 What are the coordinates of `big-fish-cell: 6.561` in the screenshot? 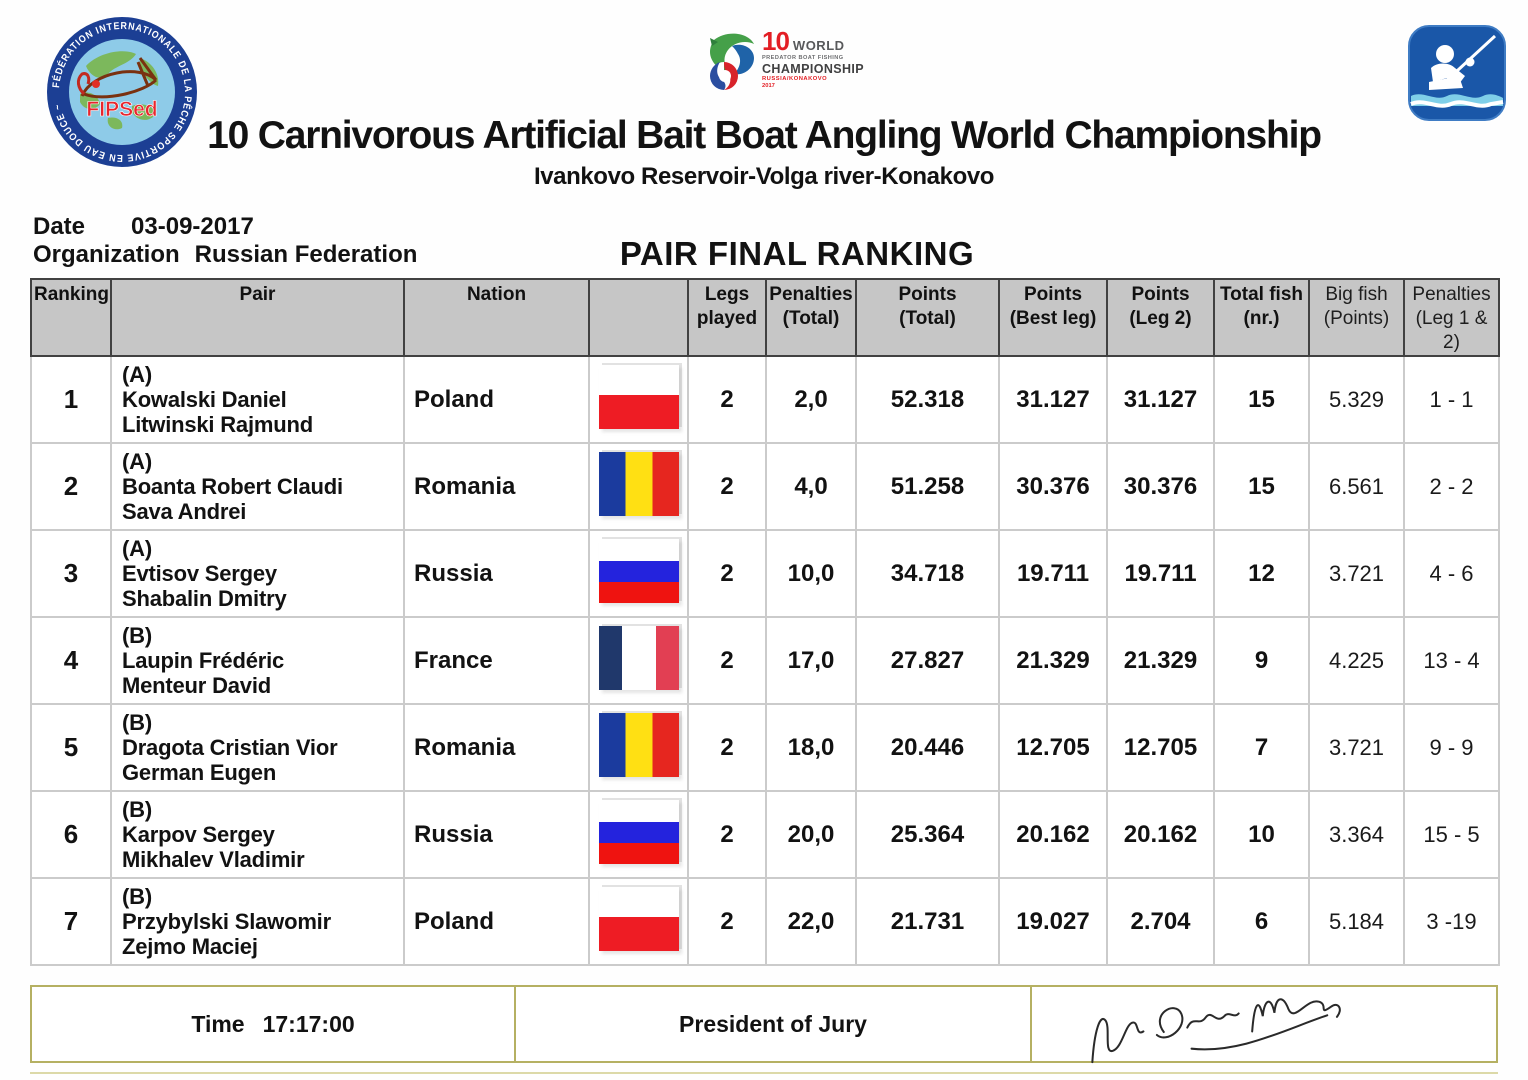 It's located at (1356, 486).